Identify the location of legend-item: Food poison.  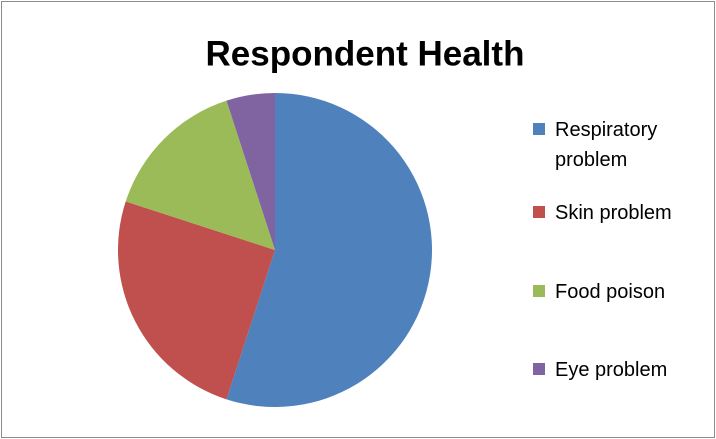
(618, 292).